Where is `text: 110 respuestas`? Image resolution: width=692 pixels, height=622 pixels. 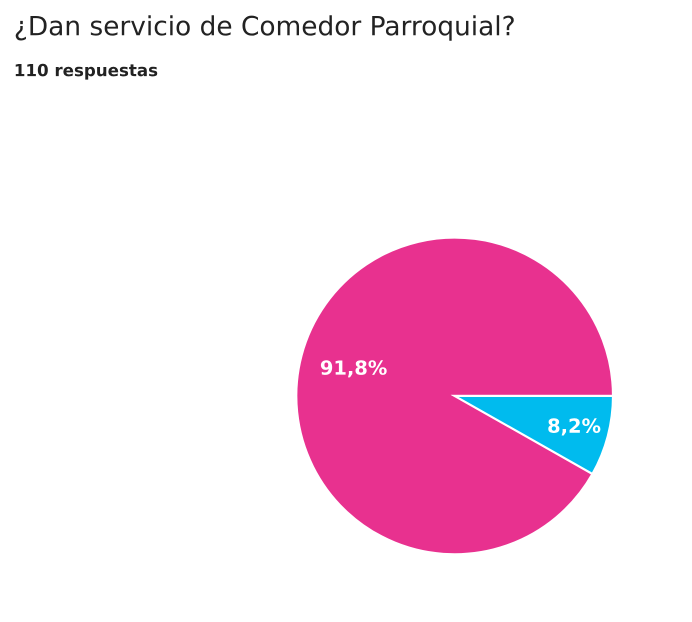
text: 110 respuestas is located at coordinates (87, 72).